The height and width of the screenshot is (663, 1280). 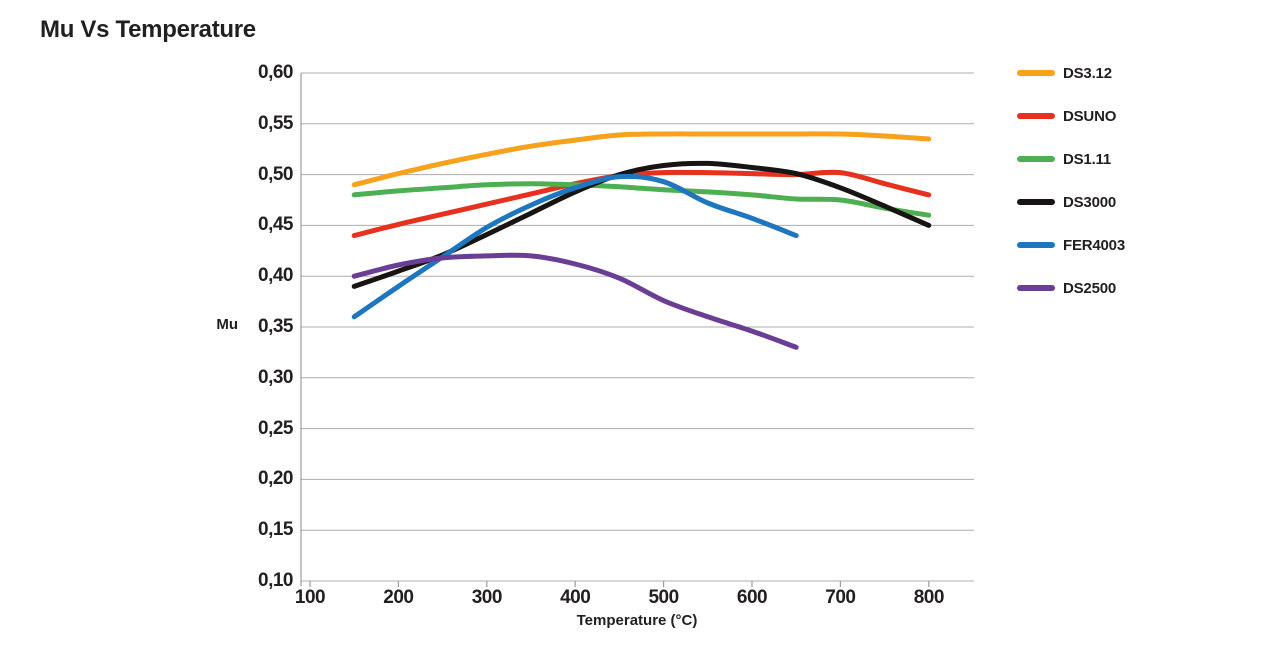 I want to click on x-tick-label: 200, so click(x=398, y=597).